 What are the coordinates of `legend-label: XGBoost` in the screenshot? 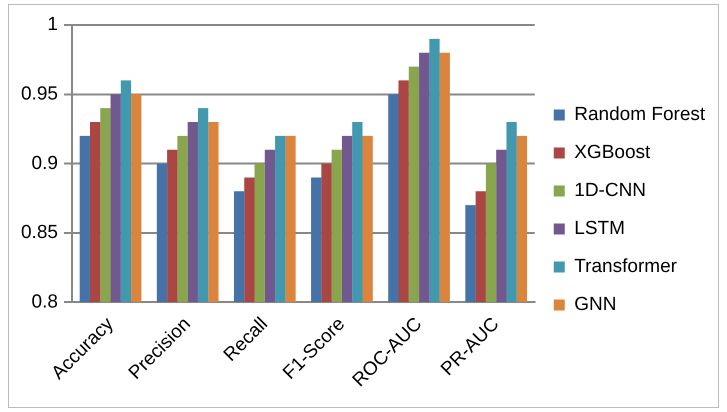 It's located at (613, 153).